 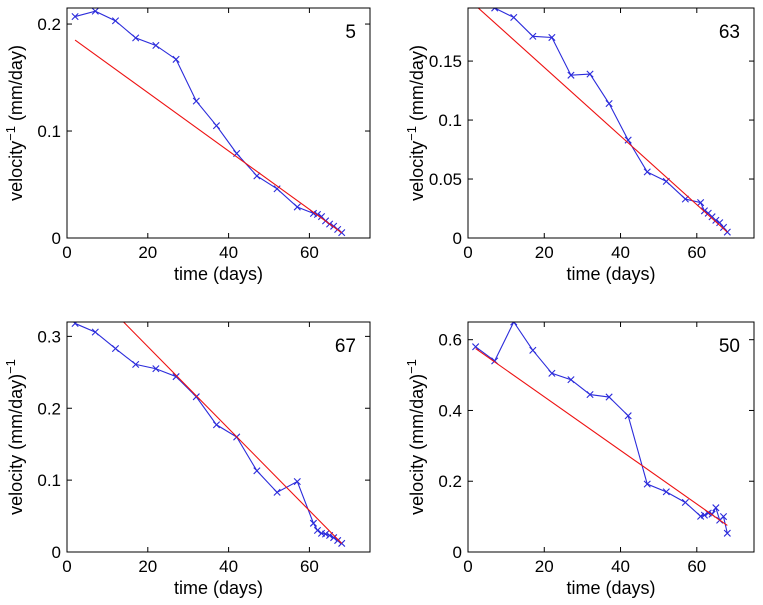 I want to click on panel-annotation: 5, so click(x=350, y=32).